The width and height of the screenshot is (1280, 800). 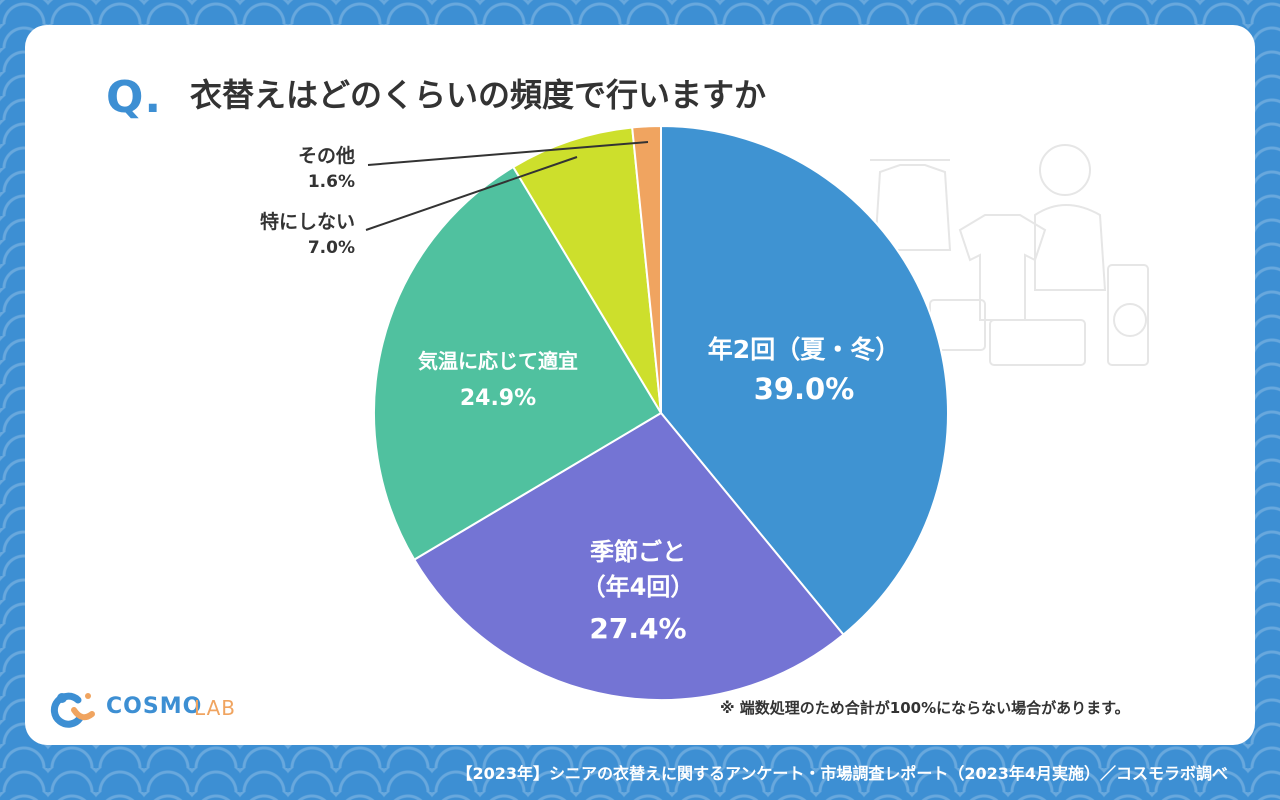 What do you see at coordinates (307, 234) in the screenshot?
I see `label-none: 特にしない 7.0%` at bounding box center [307, 234].